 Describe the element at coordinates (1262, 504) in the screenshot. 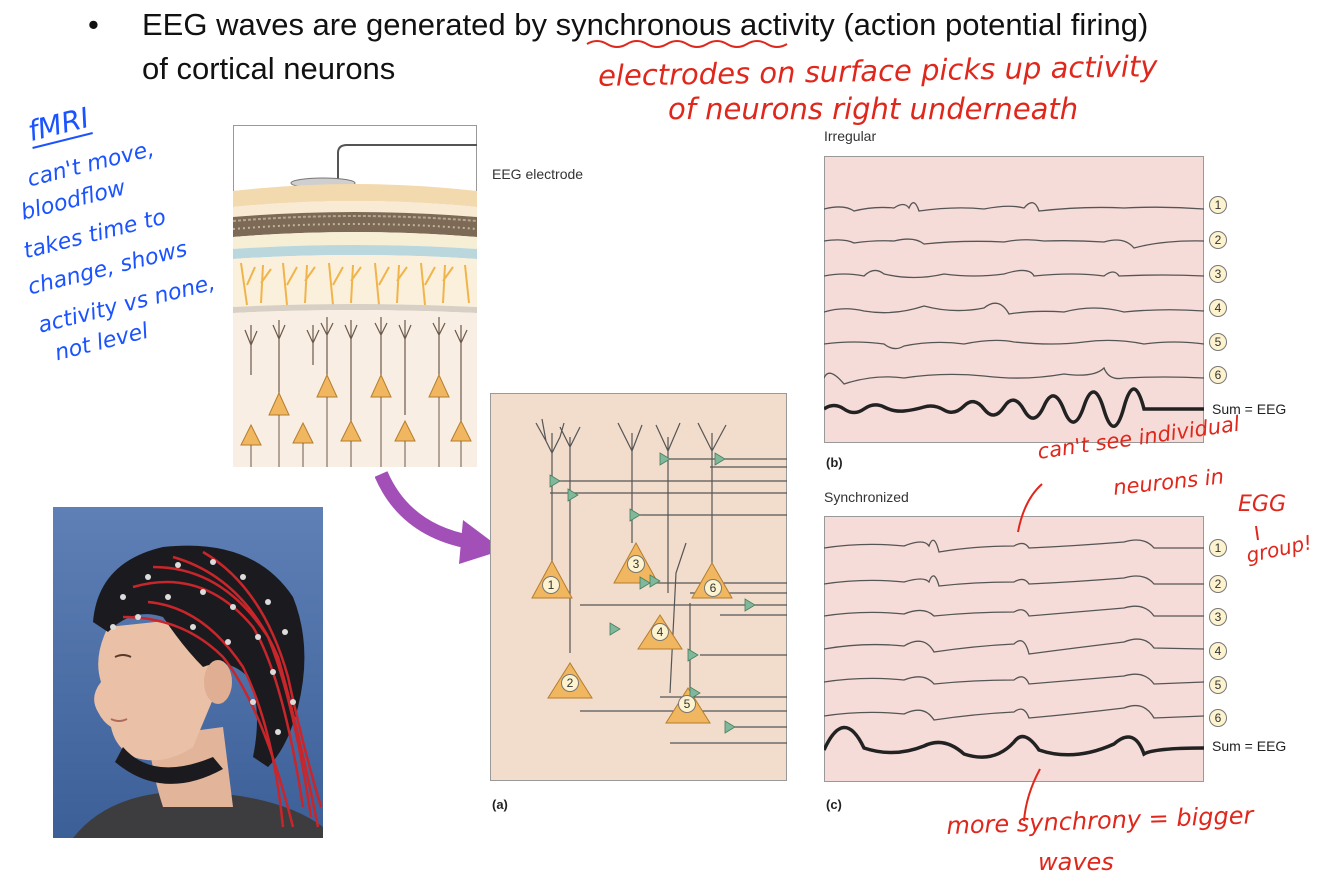

I see `annotation-mid-line-3: EGG` at that location.